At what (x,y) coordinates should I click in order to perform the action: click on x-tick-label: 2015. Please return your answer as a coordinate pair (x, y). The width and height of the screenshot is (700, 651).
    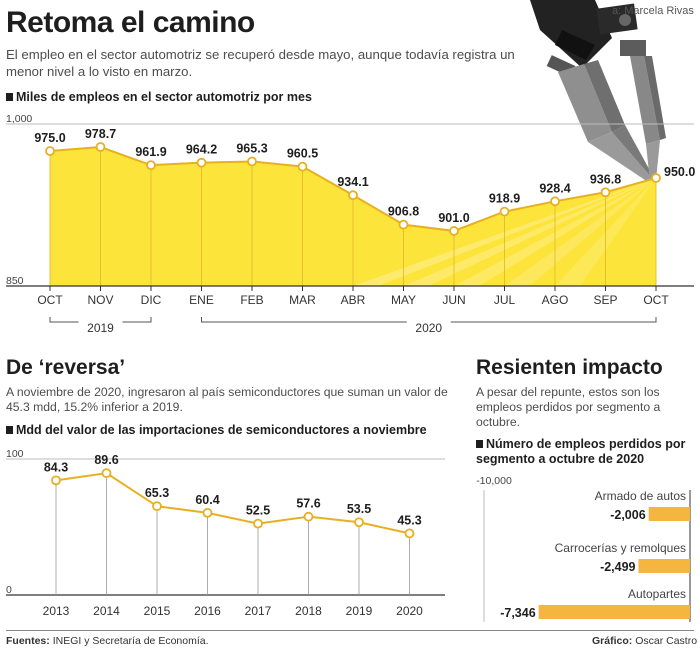
    Looking at the image, I should click on (157, 611).